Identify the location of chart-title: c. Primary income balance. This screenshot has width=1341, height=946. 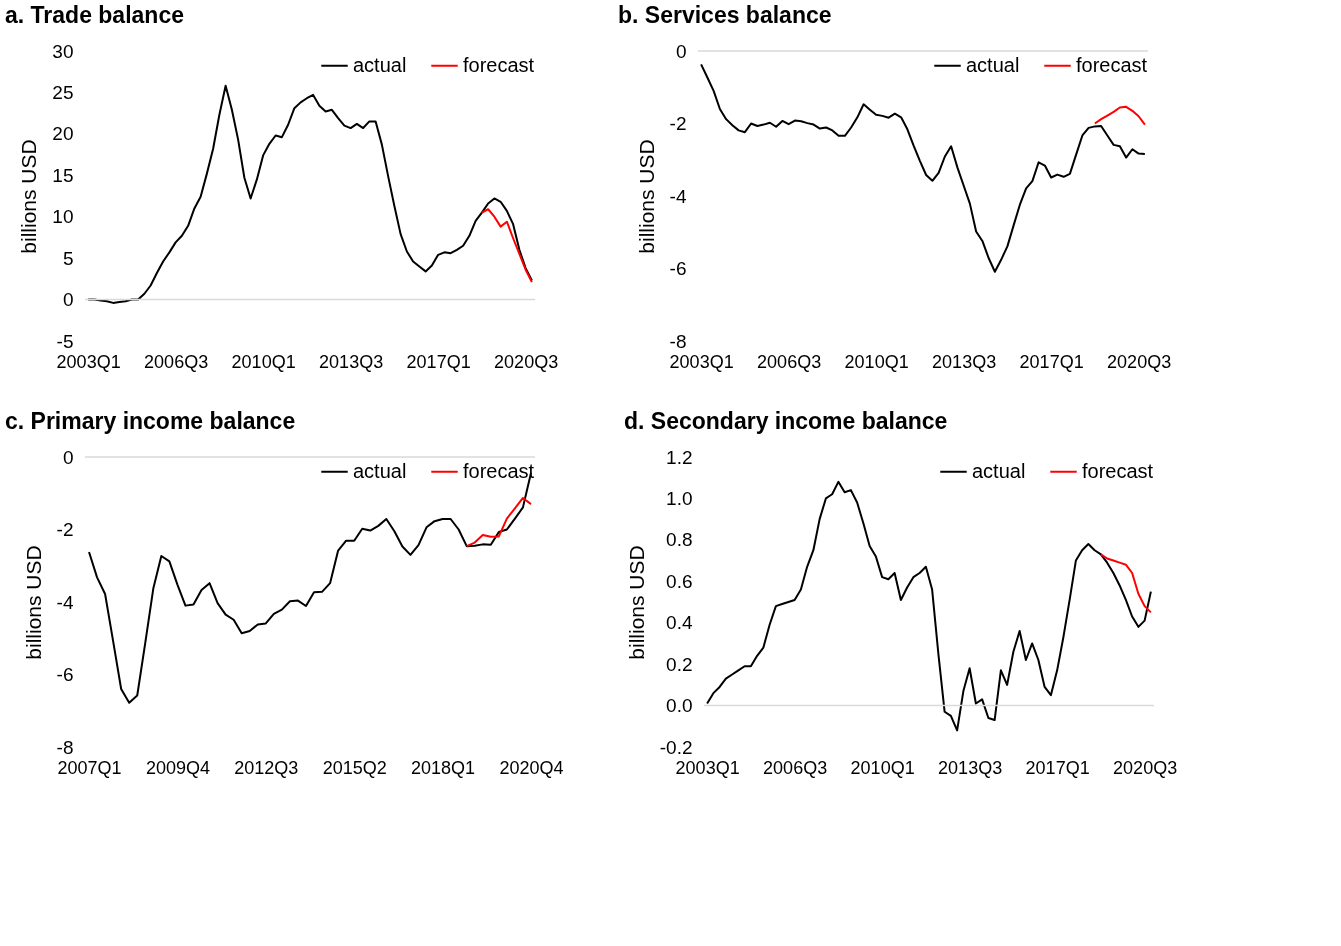
(150, 421).